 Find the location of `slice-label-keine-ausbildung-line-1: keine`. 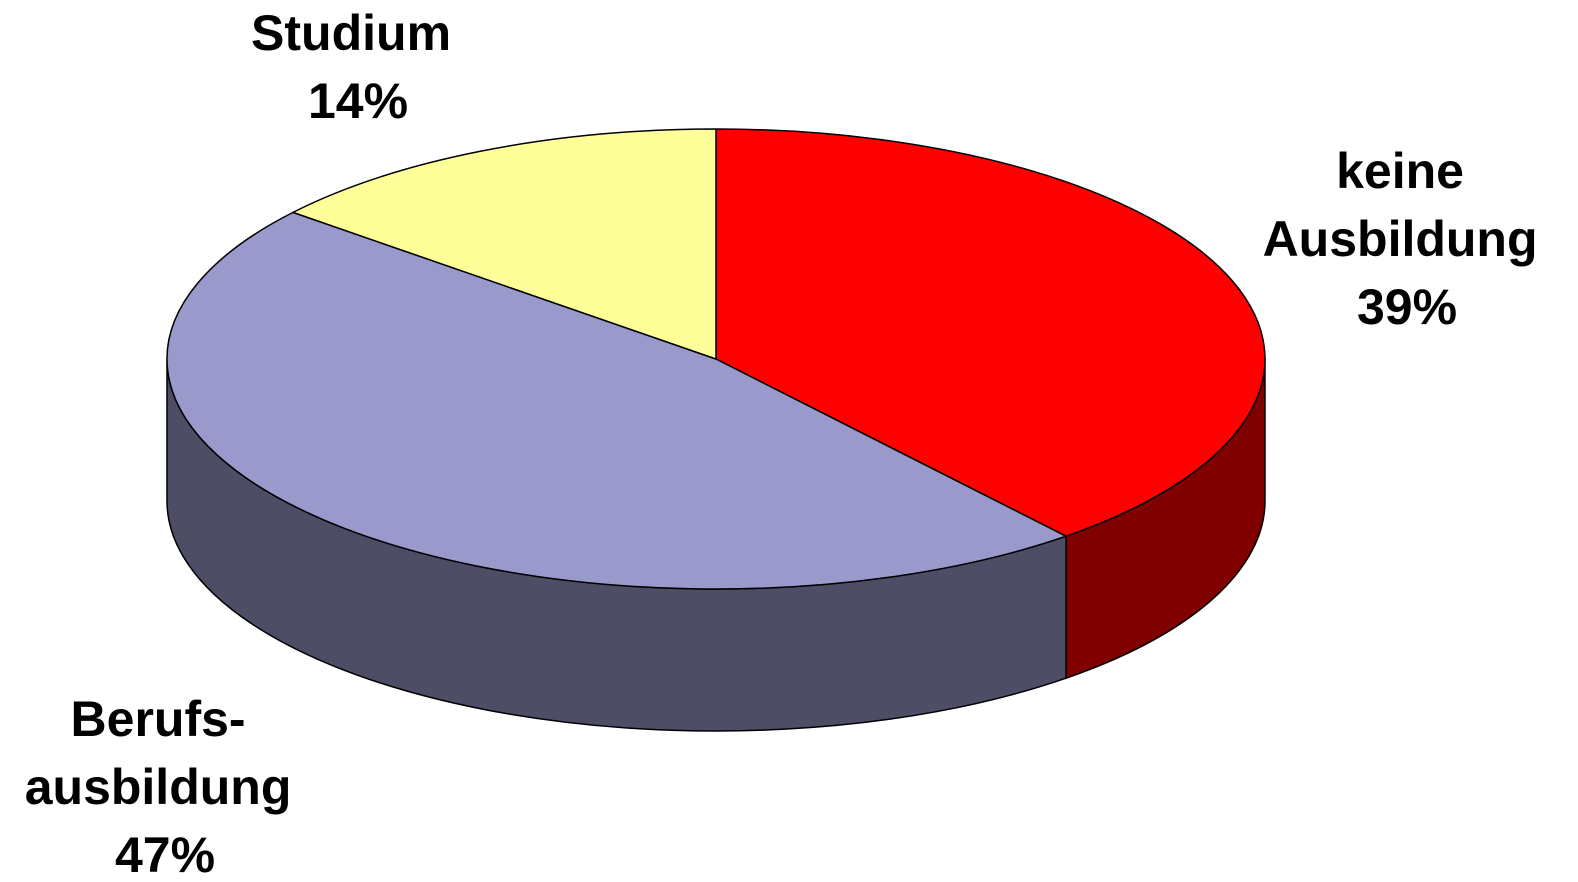

slice-label-keine-ausbildung-line-1: keine is located at coordinates (1400, 171).